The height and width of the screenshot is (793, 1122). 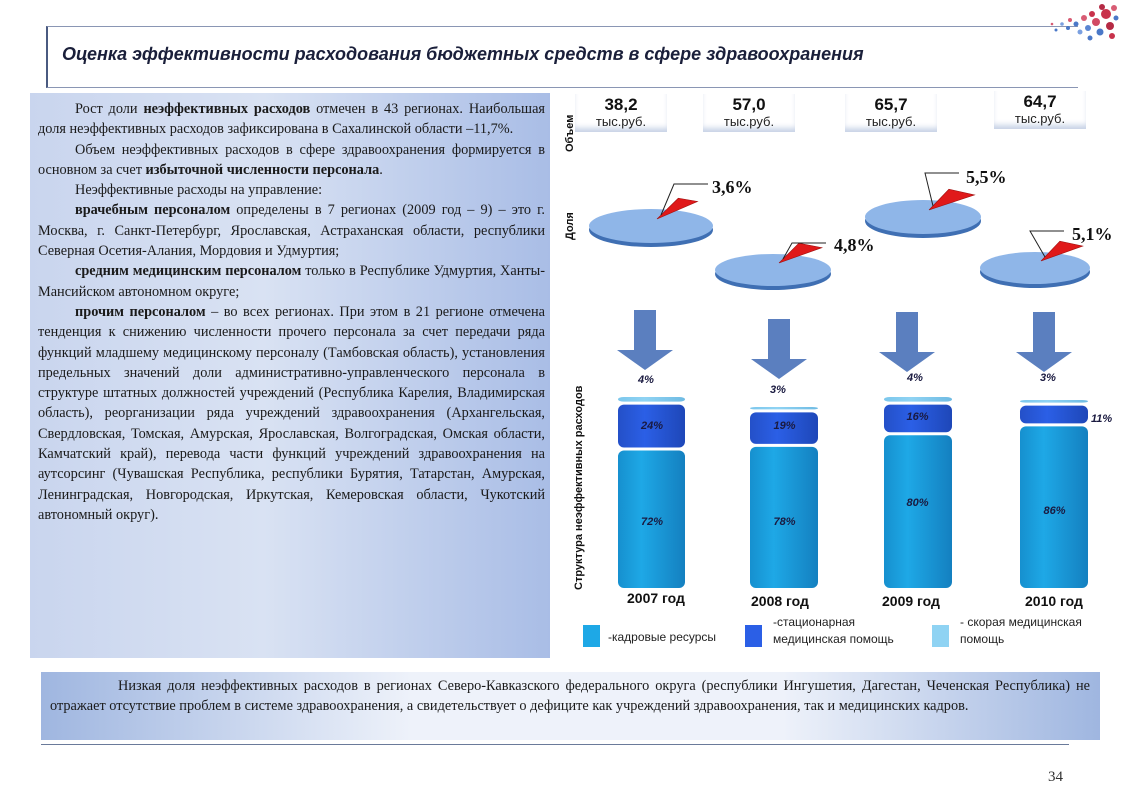 I want to click on volume-value: 38,2, so click(x=621, y=104).